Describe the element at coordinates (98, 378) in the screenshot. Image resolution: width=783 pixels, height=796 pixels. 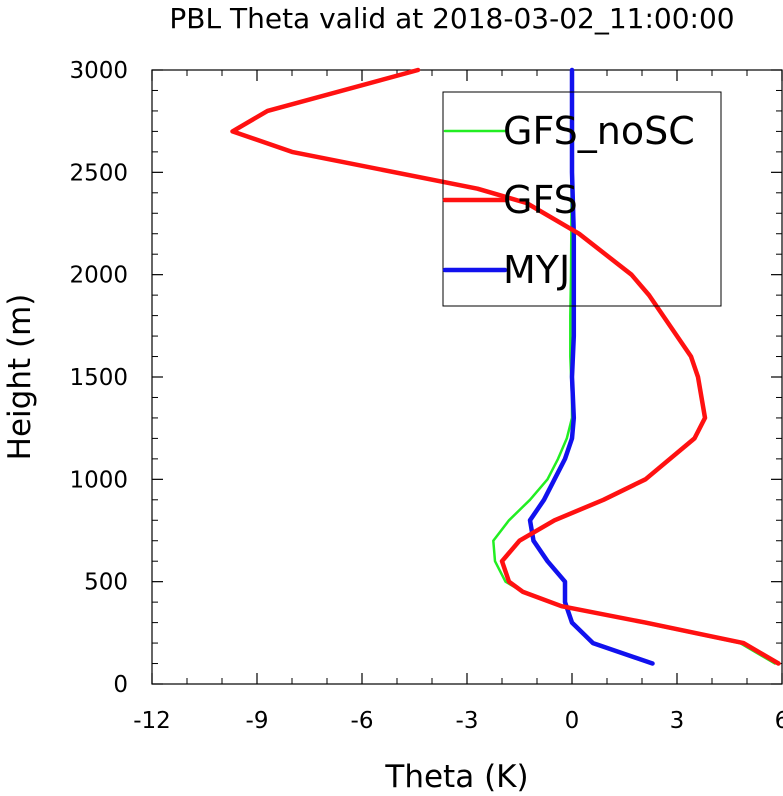
I see `y-tick-label: 1500` at that location.